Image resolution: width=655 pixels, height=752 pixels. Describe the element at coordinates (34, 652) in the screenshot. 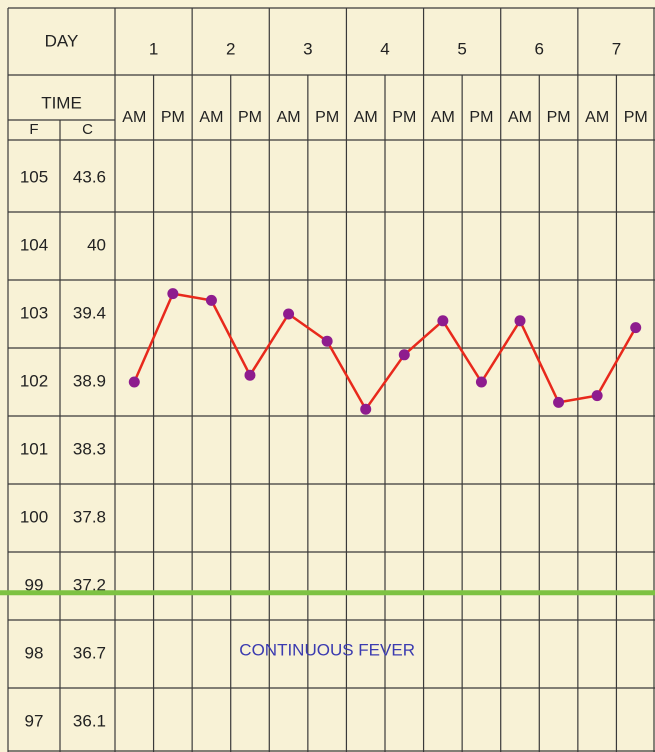

I see `y-tick-label: 98` at that location.